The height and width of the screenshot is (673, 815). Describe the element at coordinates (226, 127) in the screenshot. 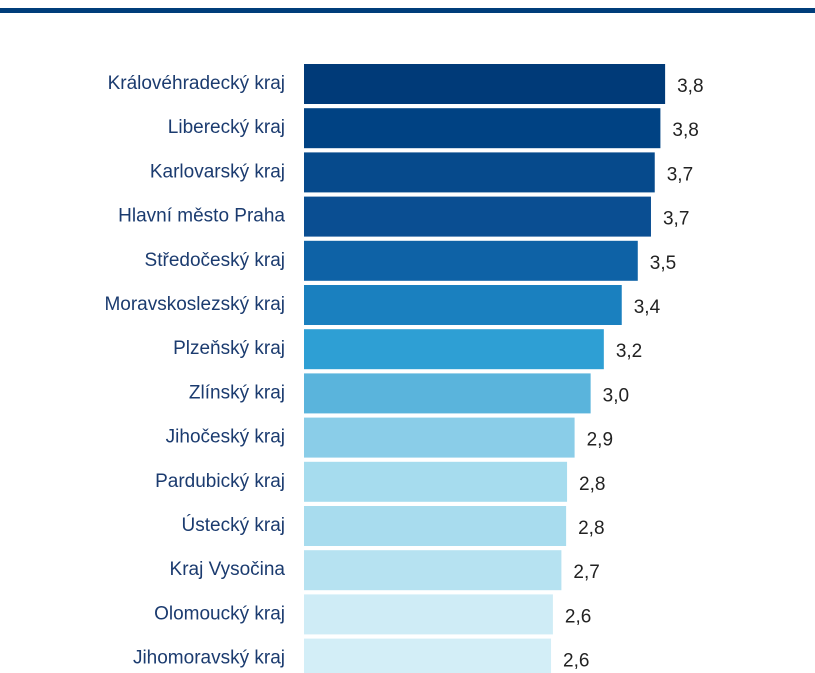

I see `category-label: Liberecký kraj` at that location.